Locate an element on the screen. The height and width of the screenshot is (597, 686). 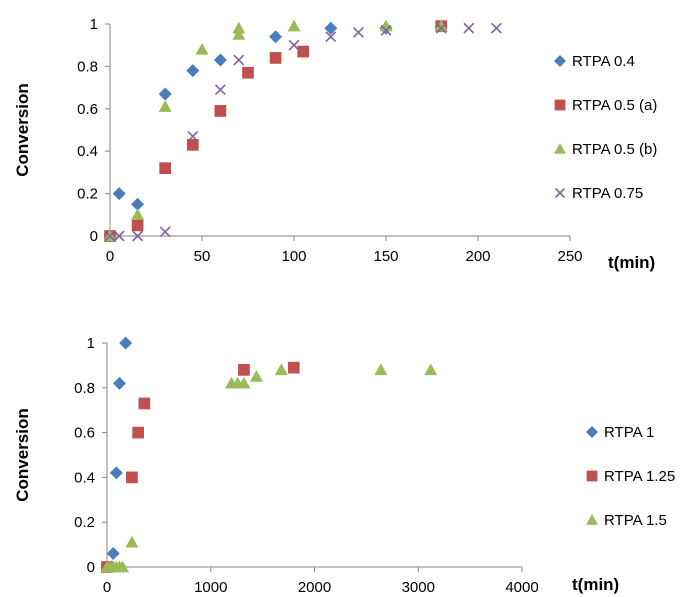
y-tick-label: 0.2 is located at coordinates (87, 194).